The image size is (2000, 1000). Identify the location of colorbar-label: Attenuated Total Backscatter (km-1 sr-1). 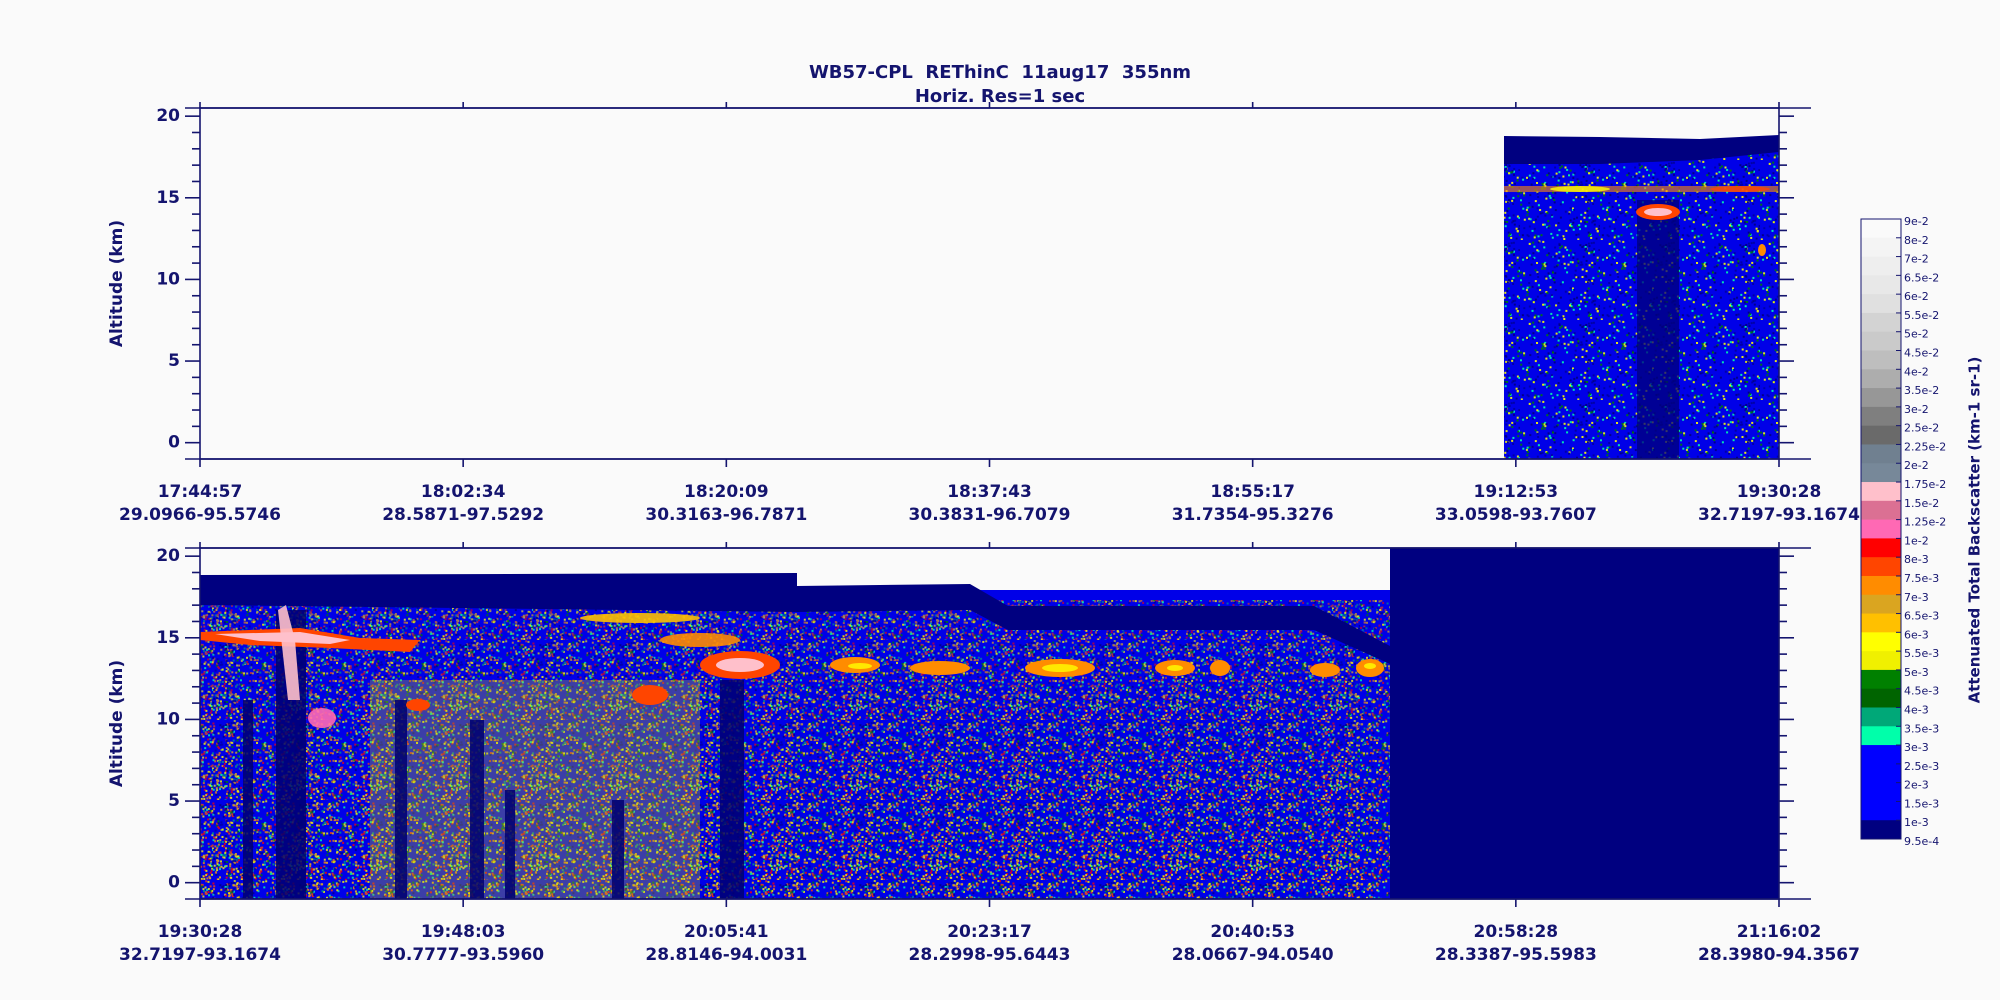
(1975, 530).